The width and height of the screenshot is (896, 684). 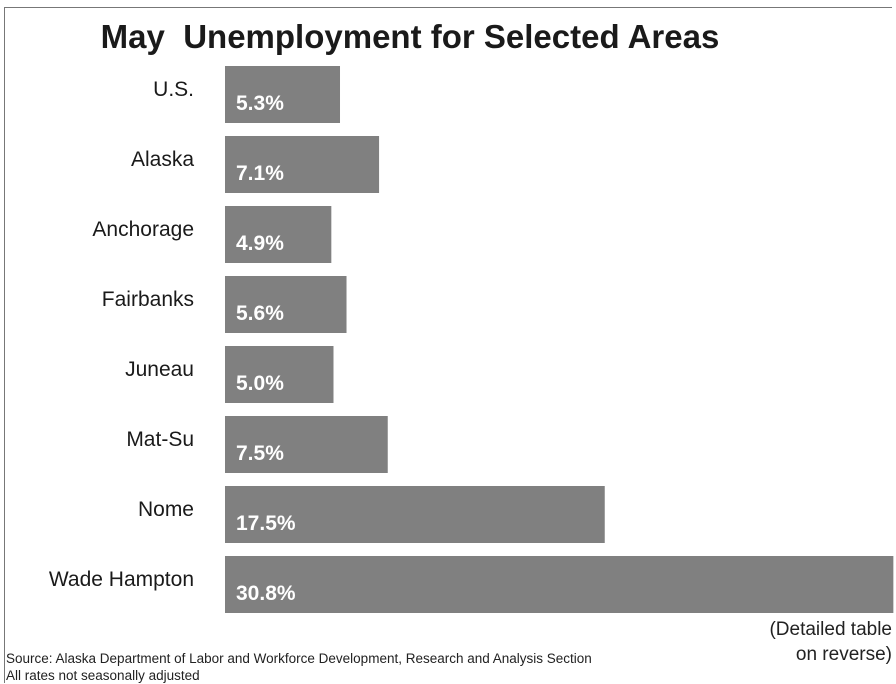 I want to click on bar-mat-su, so click(x=306, y=444).